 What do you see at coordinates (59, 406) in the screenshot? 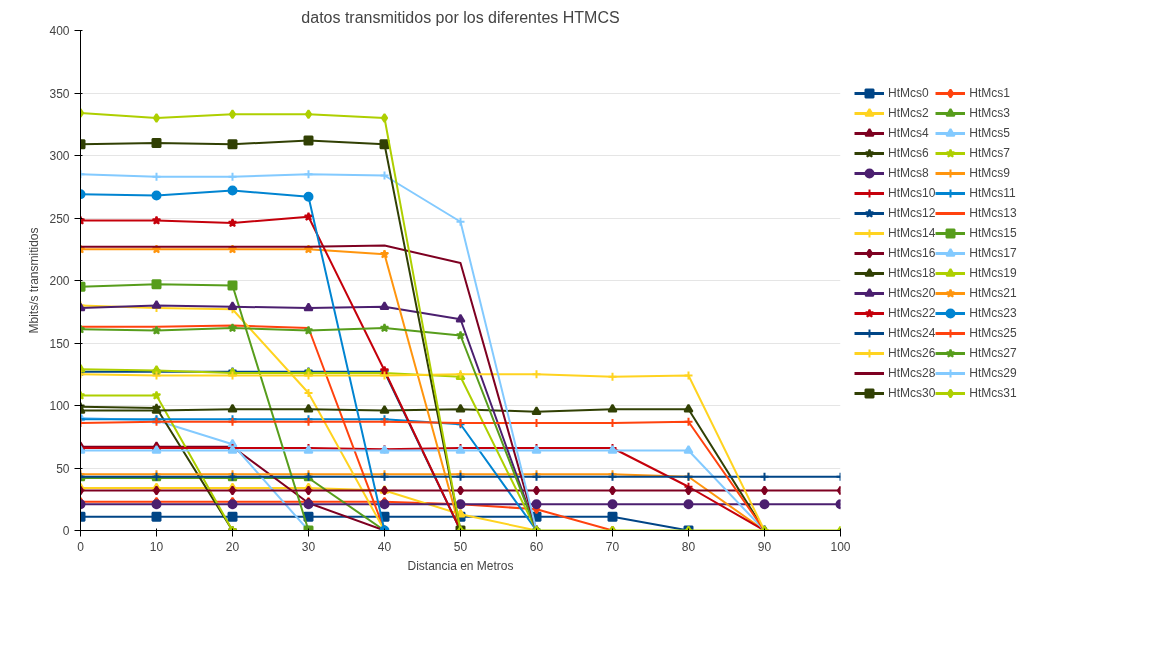
I see `y-tick-label: 100` at bounding box center [59, 406].